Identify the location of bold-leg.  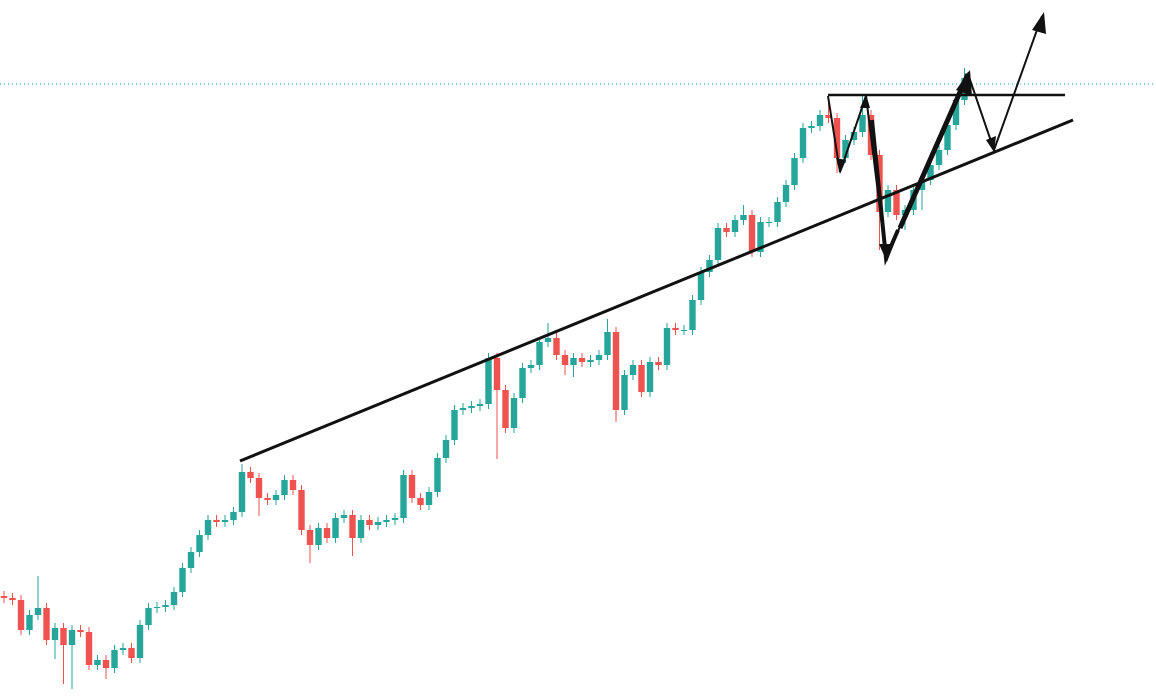
(885, 192).